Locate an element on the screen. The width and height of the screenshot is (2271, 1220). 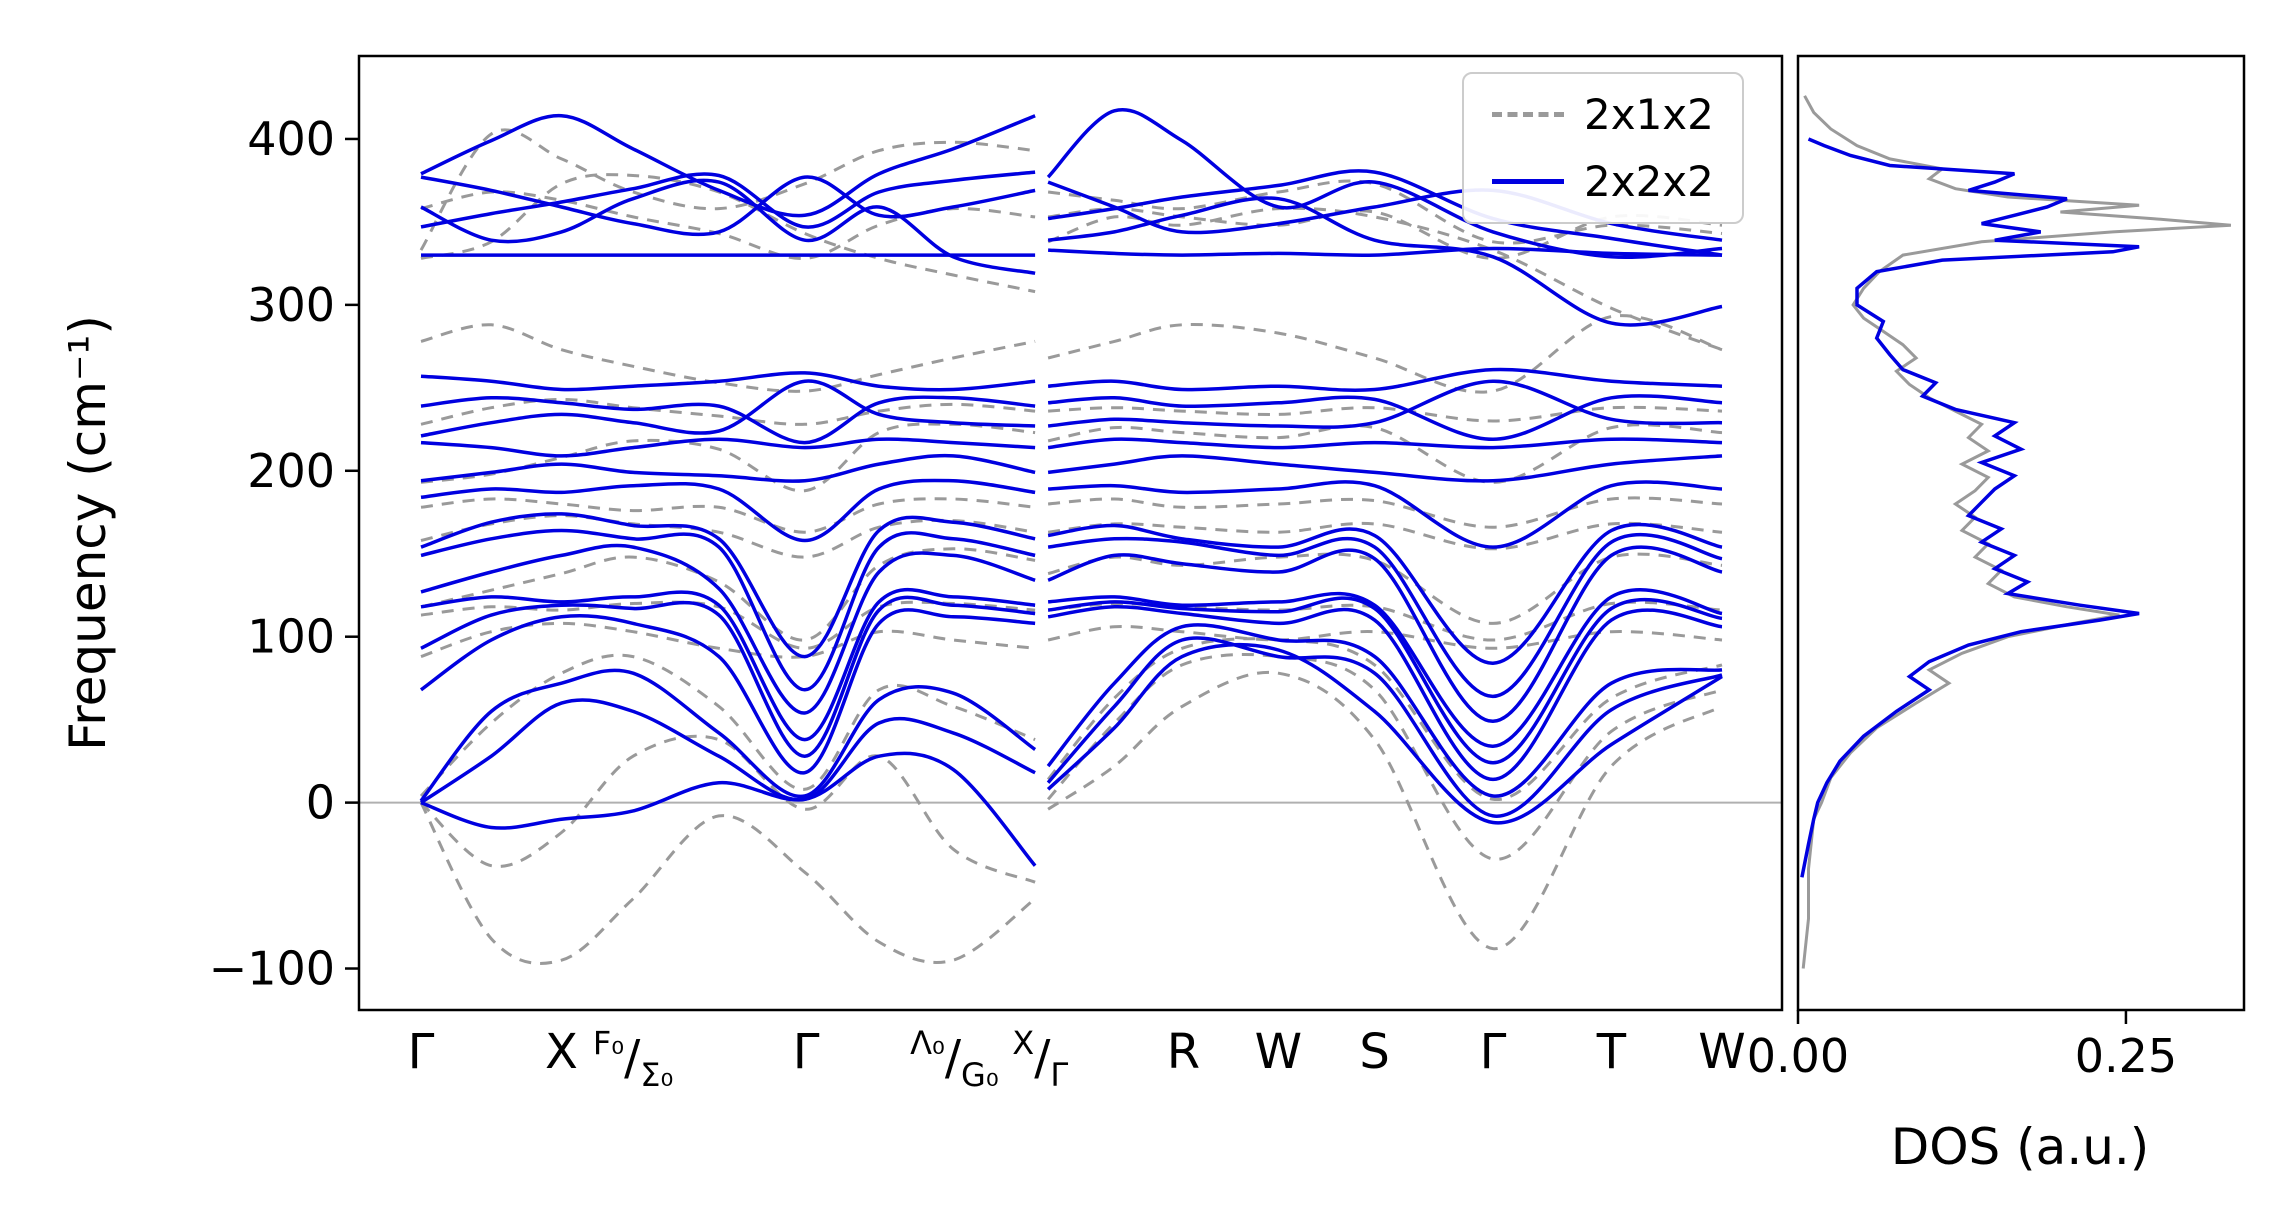
dos-axis-label: DOS (a.u.) is located at coordinates (2020, 1147).